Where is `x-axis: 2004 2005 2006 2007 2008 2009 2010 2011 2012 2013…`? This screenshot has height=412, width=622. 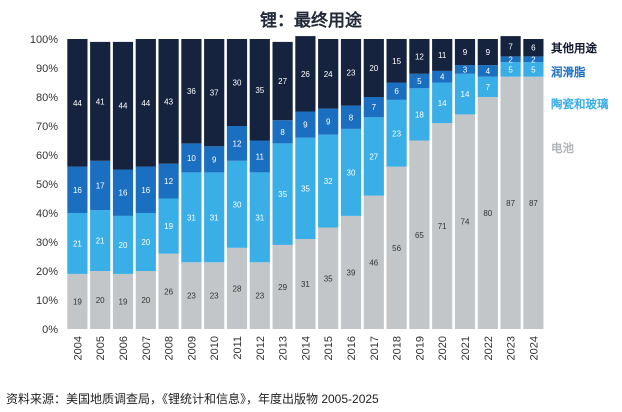 x-axis: 2004 2005 2006 2007 2008 2009 2010 2011 2012 2013… is located at coordinates (306, 348).